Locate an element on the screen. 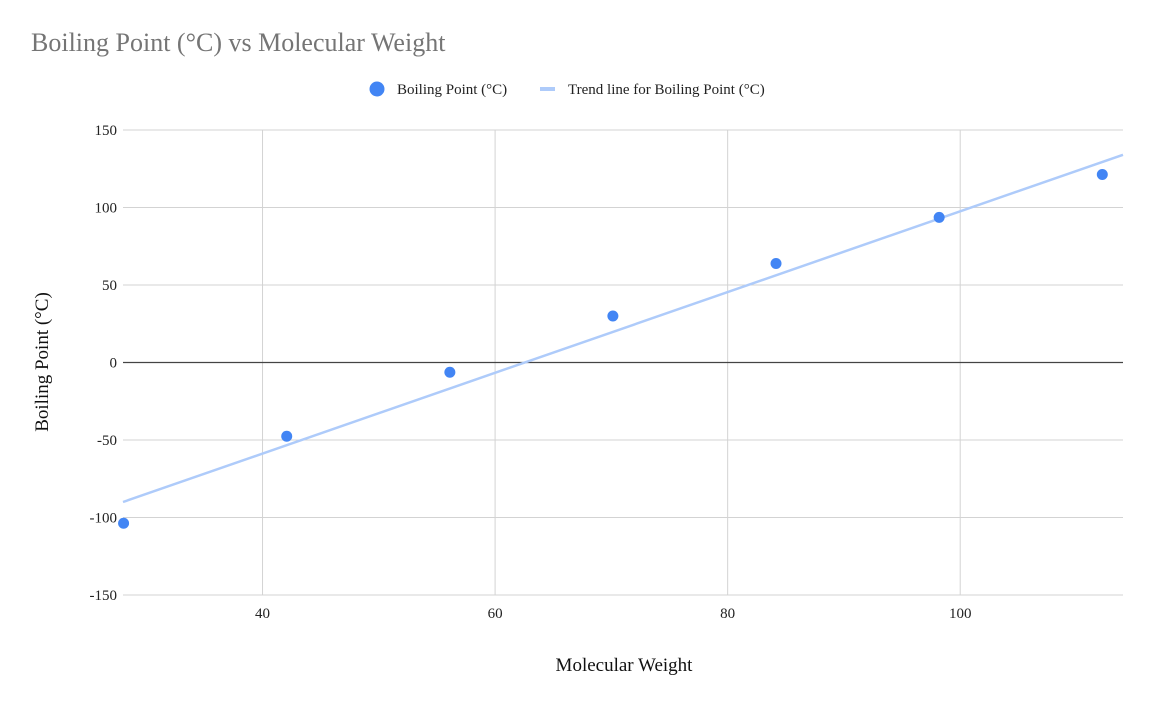 The image size is (1153, 707). y-tick-label: -50 is located at coordinates (107, 441).